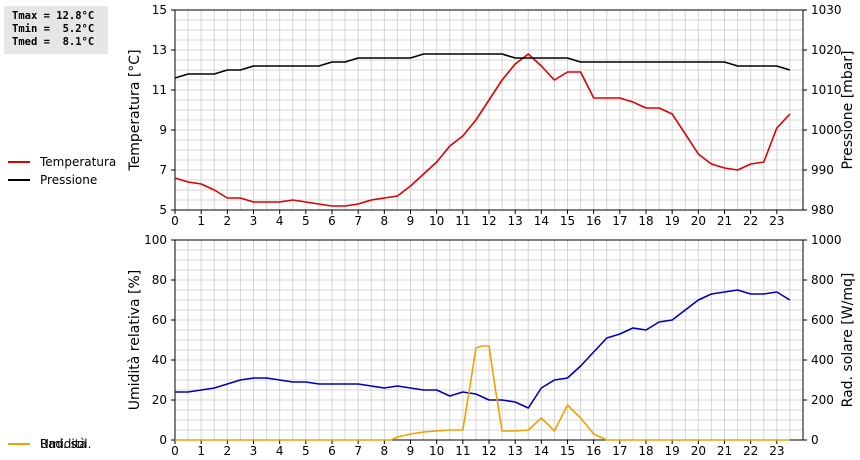  What do you see at coordinates (822, 170) in the screenshot?
I see `y2-tick-label: 990` at bounding box center [822, 170].